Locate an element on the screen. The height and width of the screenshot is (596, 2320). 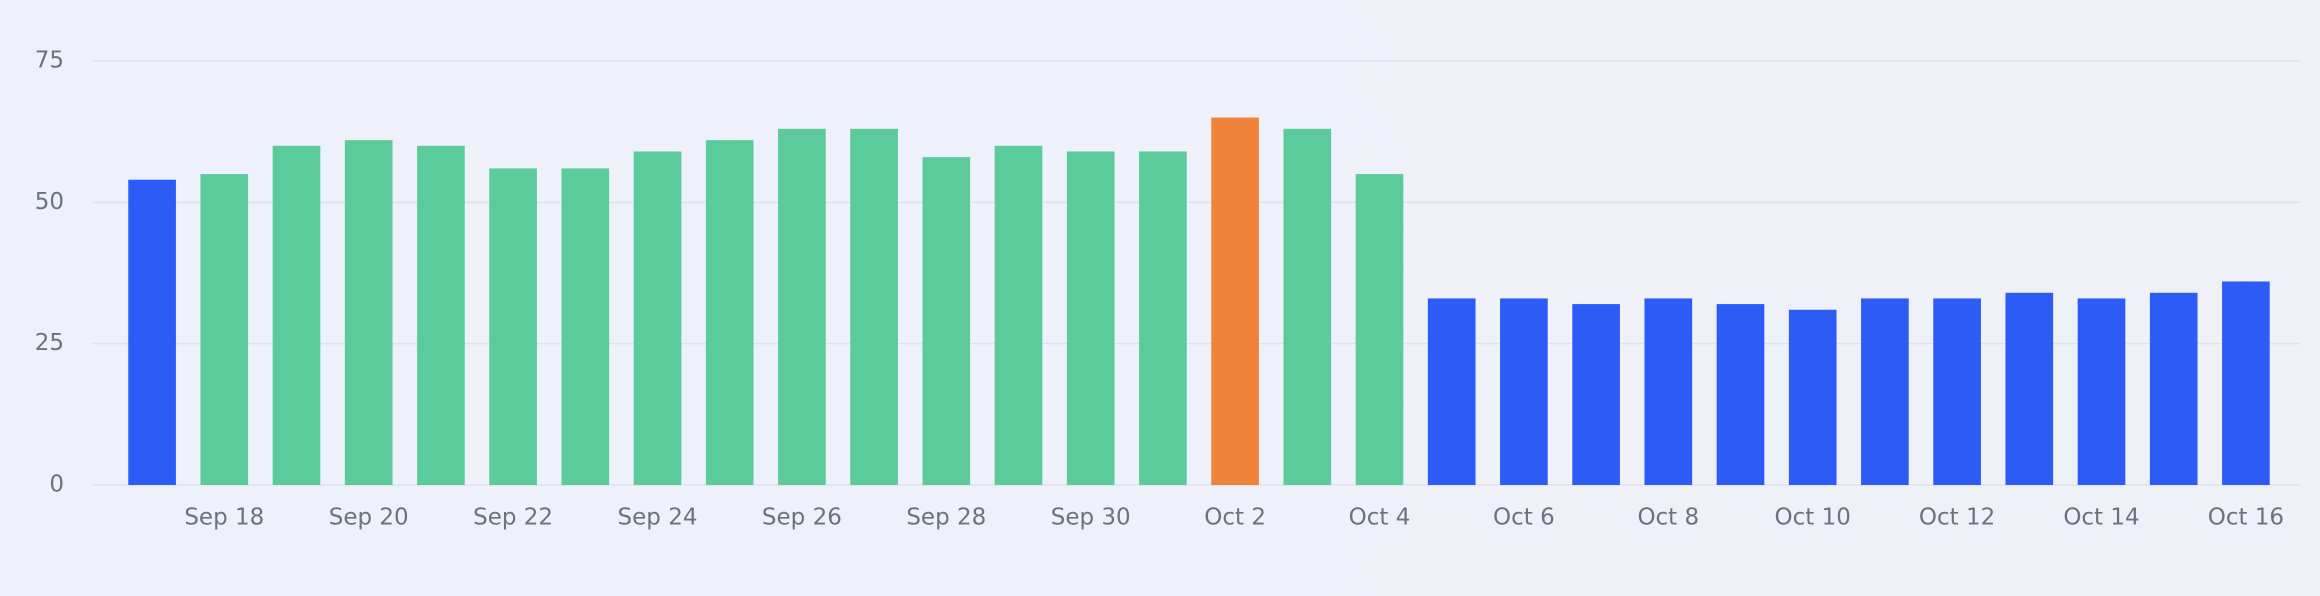
x-tick-label: Oct 12 is located at coordinates (1957, 518).